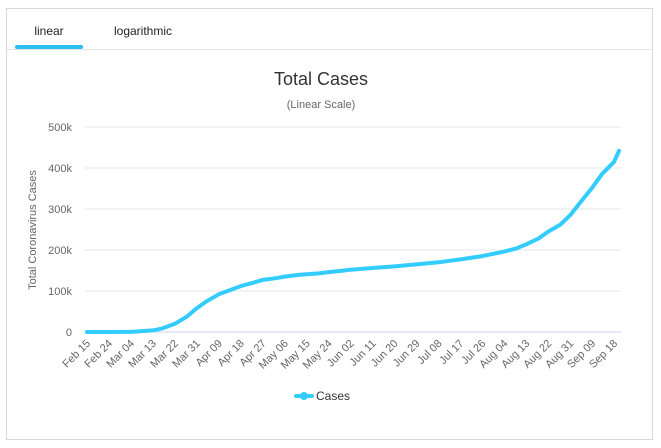  What do you see at coordinates (333, 396) in the screenshot?
I see `legend-label-cases: Cases` at bounding box center [333, 396].